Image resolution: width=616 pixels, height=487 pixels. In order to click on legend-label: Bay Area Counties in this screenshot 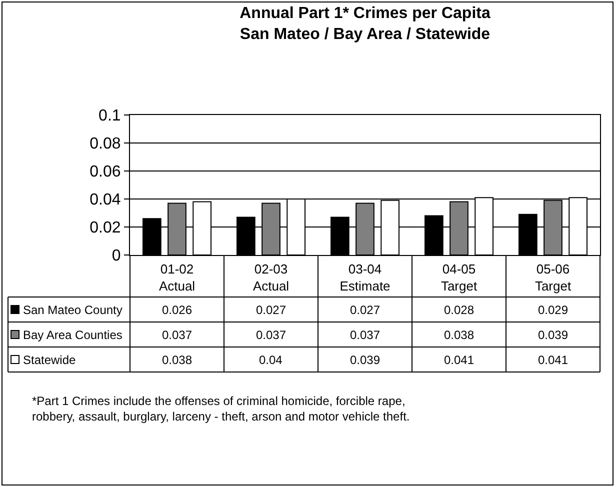, I will do `click(72, 335)`.